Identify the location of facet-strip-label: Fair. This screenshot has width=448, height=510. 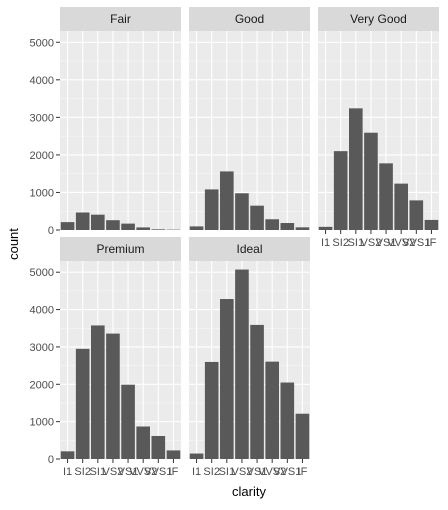
(120, 19).